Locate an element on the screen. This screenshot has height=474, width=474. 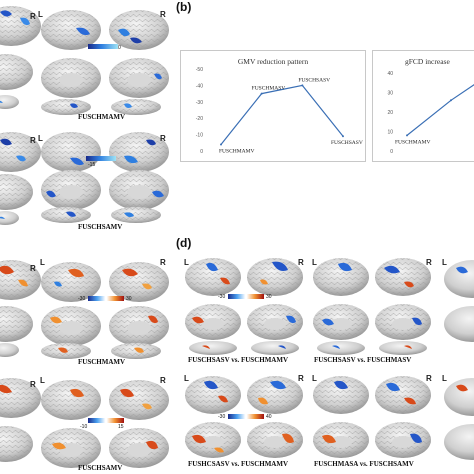
gmv-ytick-2: -20 is located at coordinates (199, 119).